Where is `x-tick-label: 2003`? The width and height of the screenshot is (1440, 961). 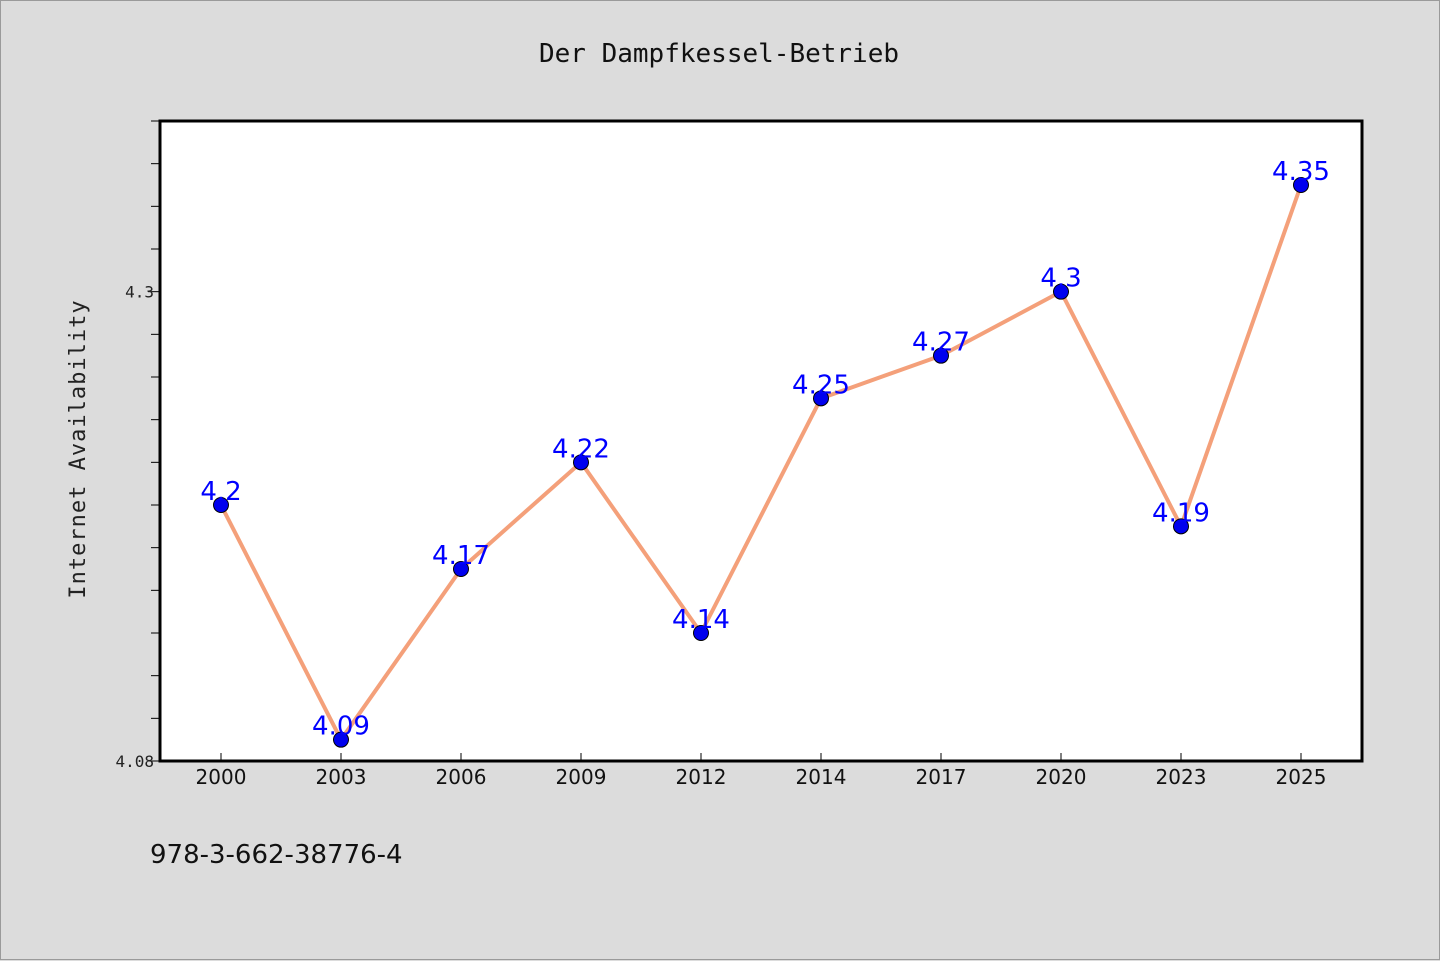
x-tick-label: 2003 is located at coordinates (341, 777).